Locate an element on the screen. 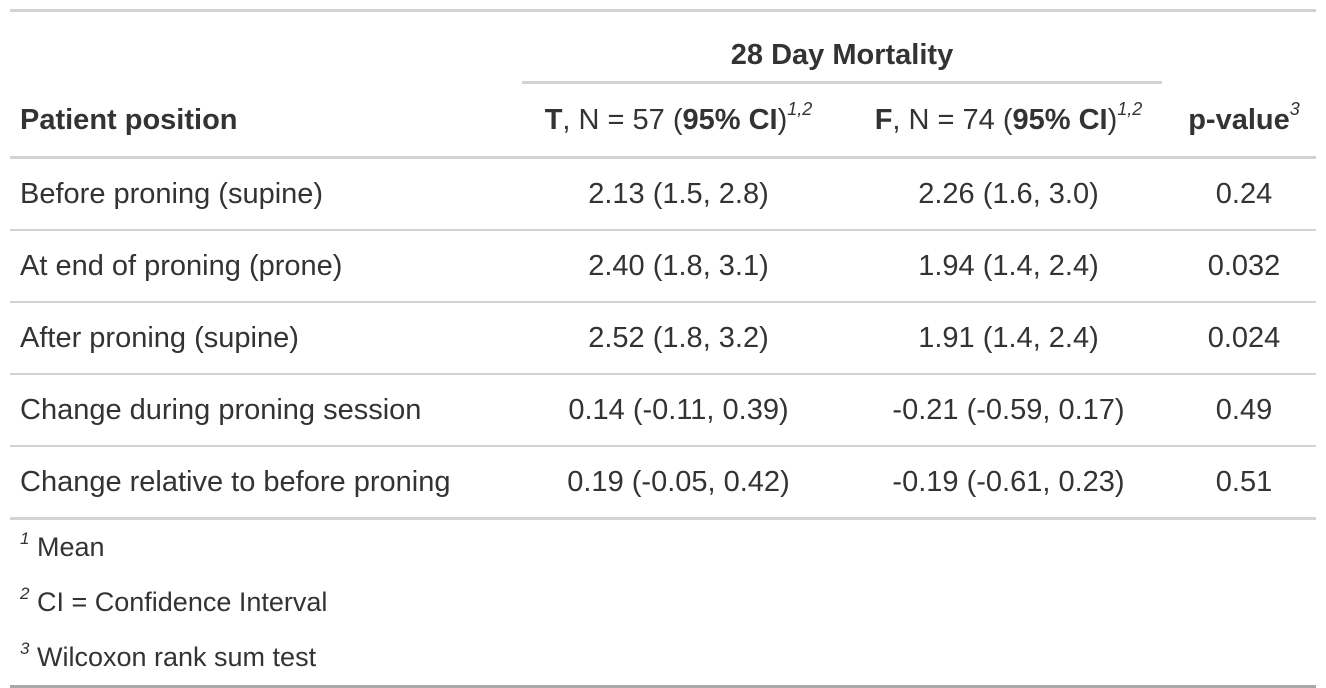  spanner-empty-right is located at coordinates (1244, 48).